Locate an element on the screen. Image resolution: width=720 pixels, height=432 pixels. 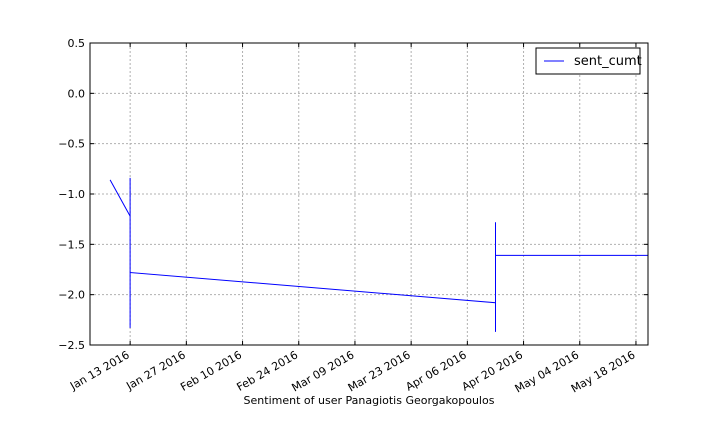
x-tick-label: Jan 13 2016 is located at coordinates (99, 370).